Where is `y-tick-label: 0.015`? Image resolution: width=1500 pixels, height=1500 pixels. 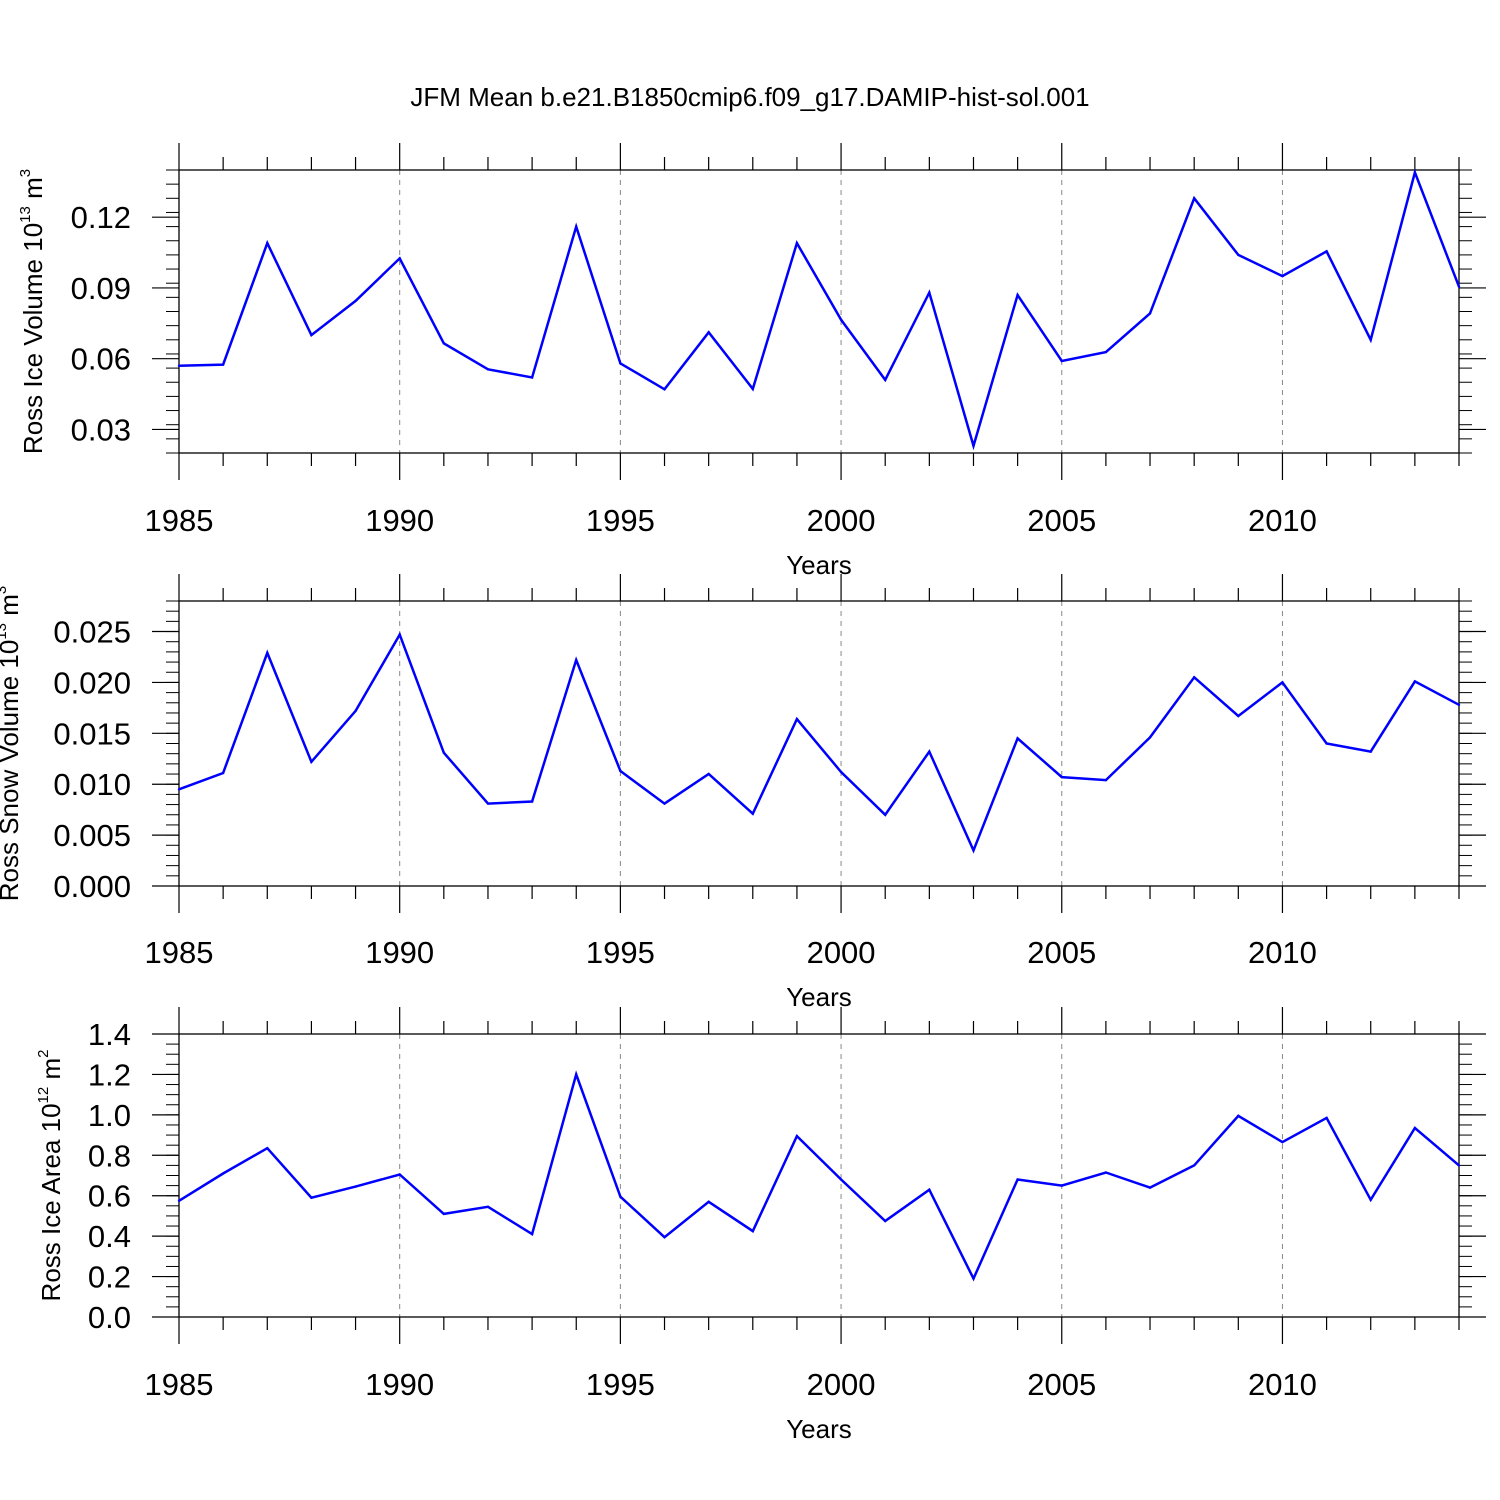
y-tick-label: 0.015 is located at coordinates (92, 733).